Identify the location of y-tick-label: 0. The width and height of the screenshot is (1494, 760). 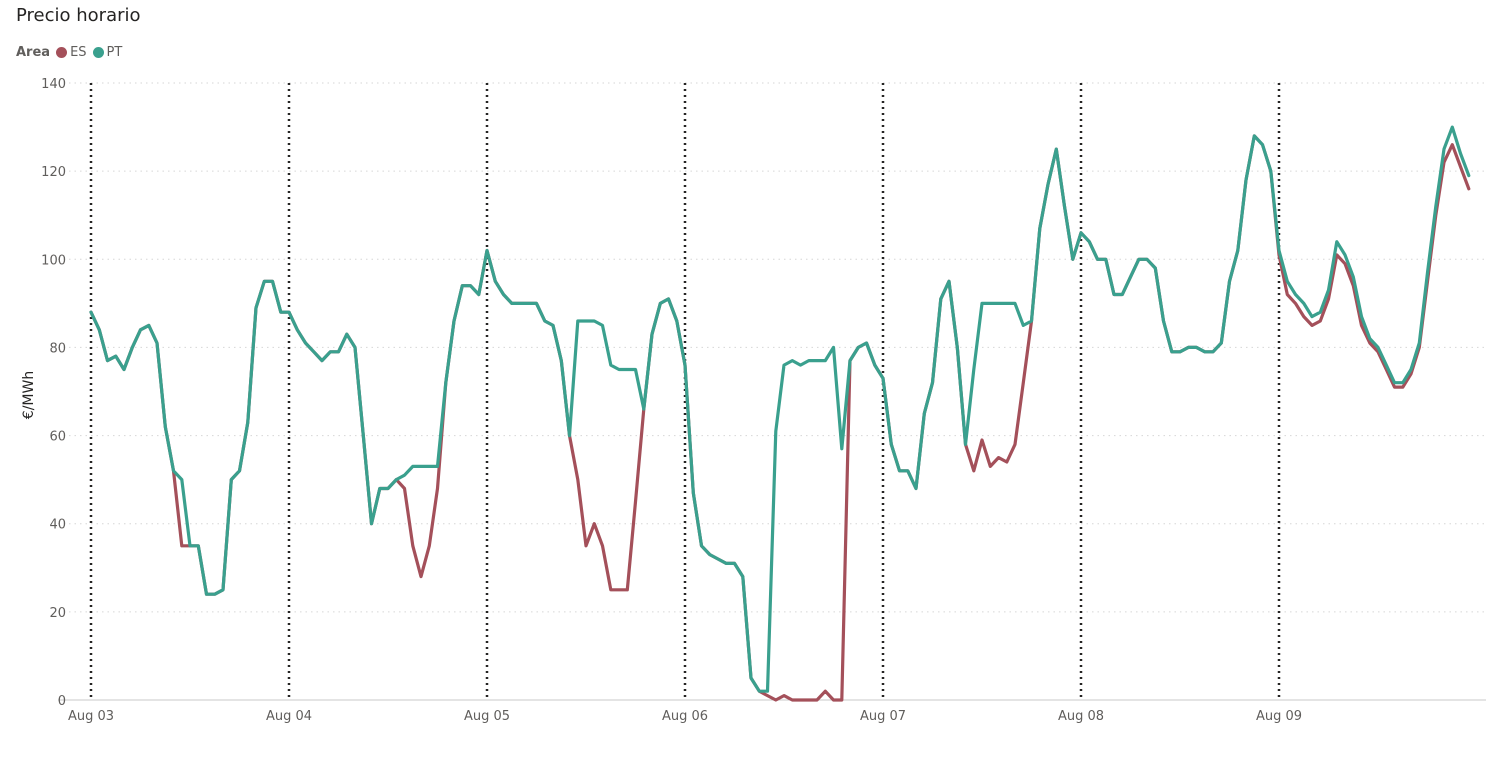
(62, 701).